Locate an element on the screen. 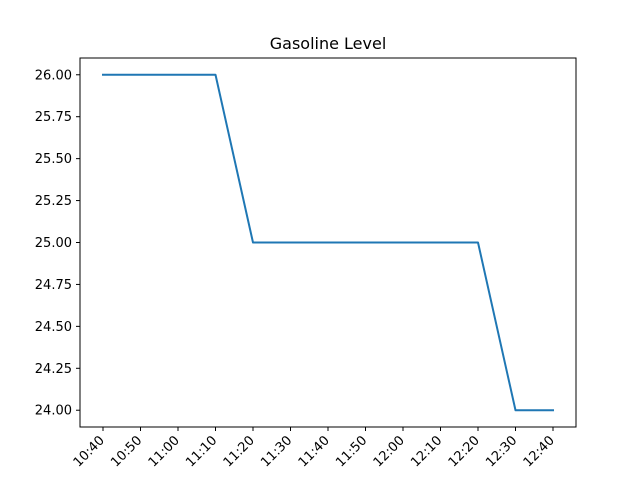 The image size is (640, 480). y-tick-label: 26.00 is located at coordinates (53, 75).